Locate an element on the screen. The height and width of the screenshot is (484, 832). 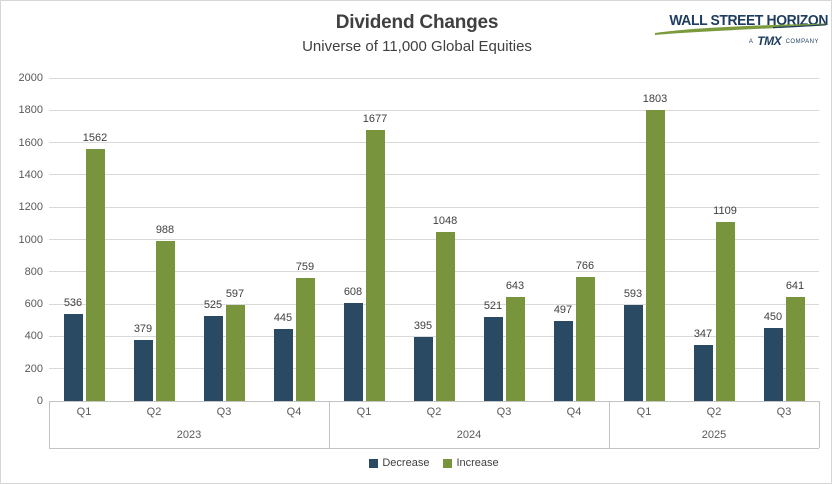
bar-decrease-2024-Q3 is located at coordinates (493, 358).